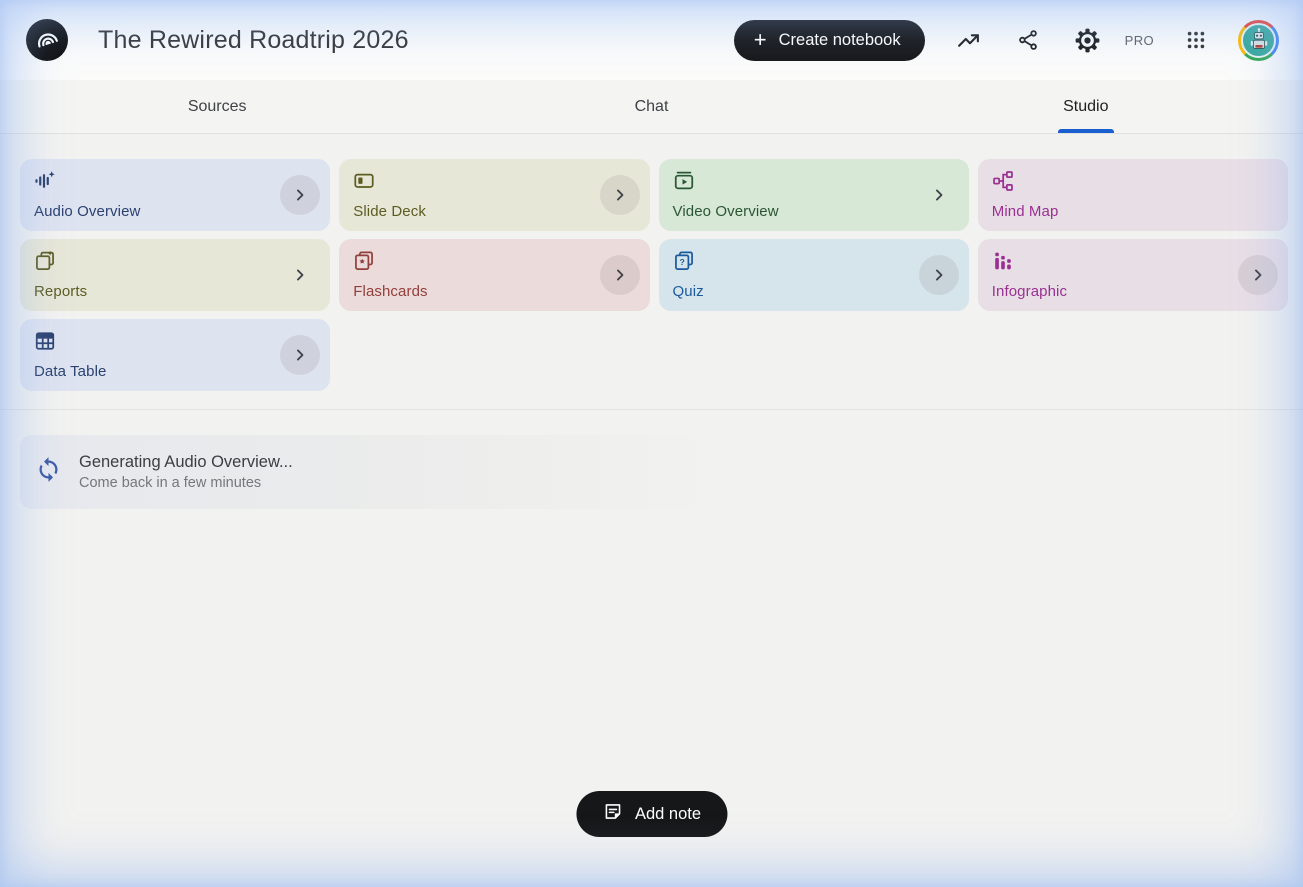 The height and width of the screenshot is (887, 1303). What do you see at coordinates (300, 195) in the screenshot?
I see `open-audio-overview-chevron-button` at bounding box center [300, 195].